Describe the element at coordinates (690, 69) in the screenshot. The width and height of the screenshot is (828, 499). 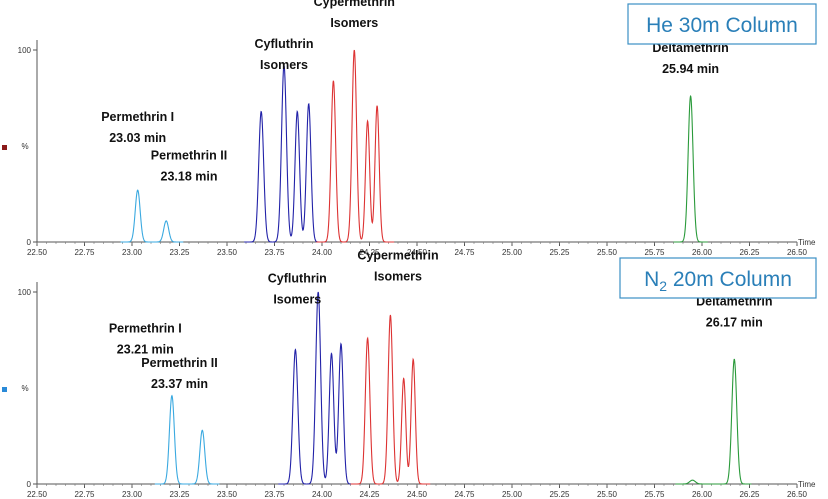
I see `peak-annotation: 25.94 min` at that location.